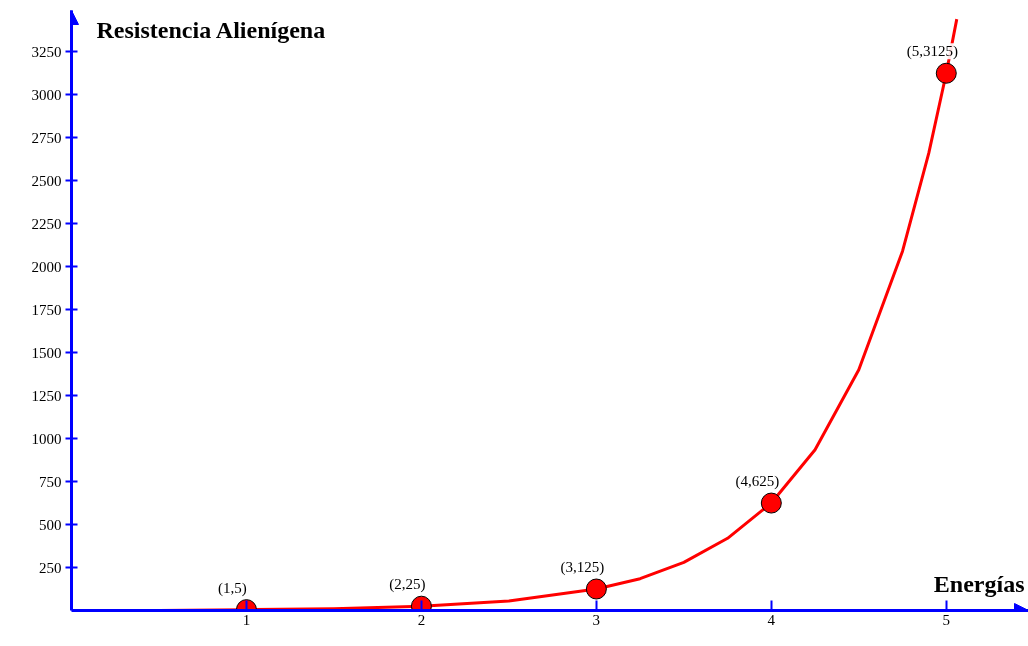 This screenshot has width=1028, height=646. I want to click on y-tick-label: 1000, so click(46, 438).